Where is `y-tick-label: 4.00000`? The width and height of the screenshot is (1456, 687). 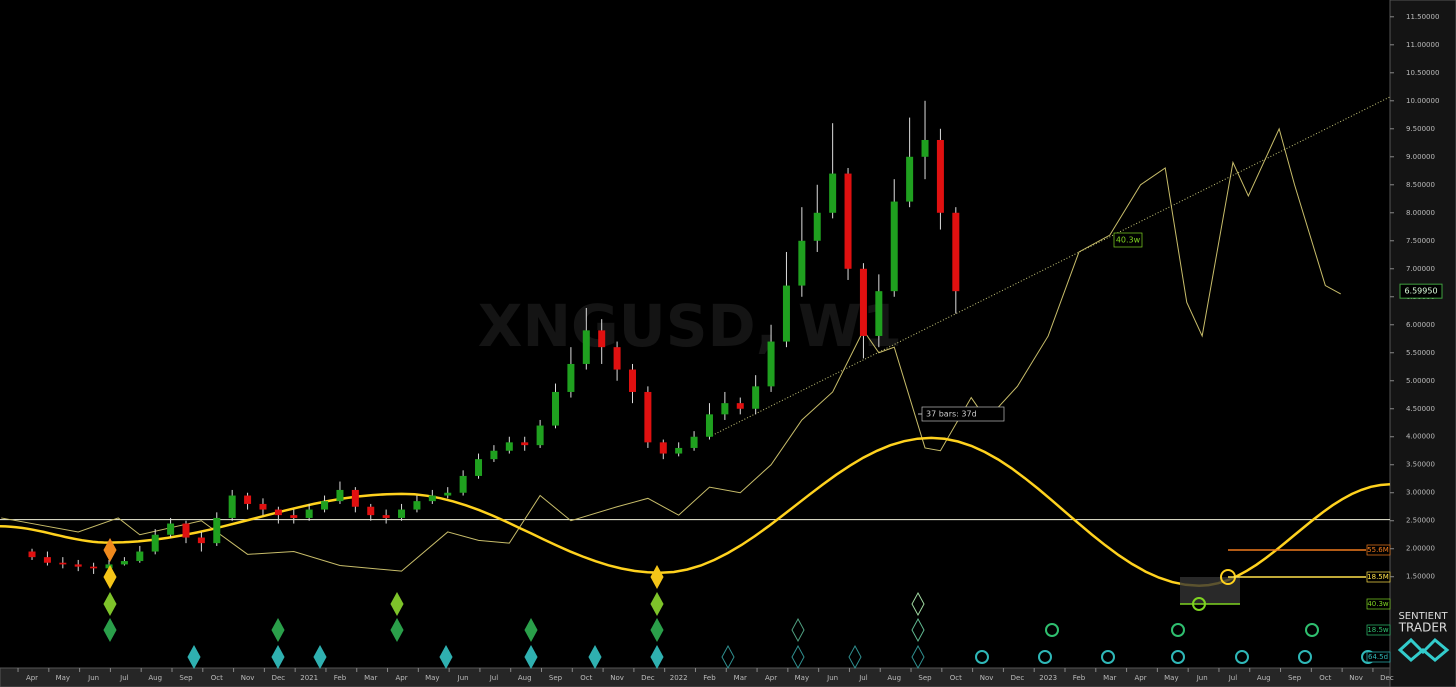
y-tick-label: 4.00000 is located at coordinates (1420, 437).